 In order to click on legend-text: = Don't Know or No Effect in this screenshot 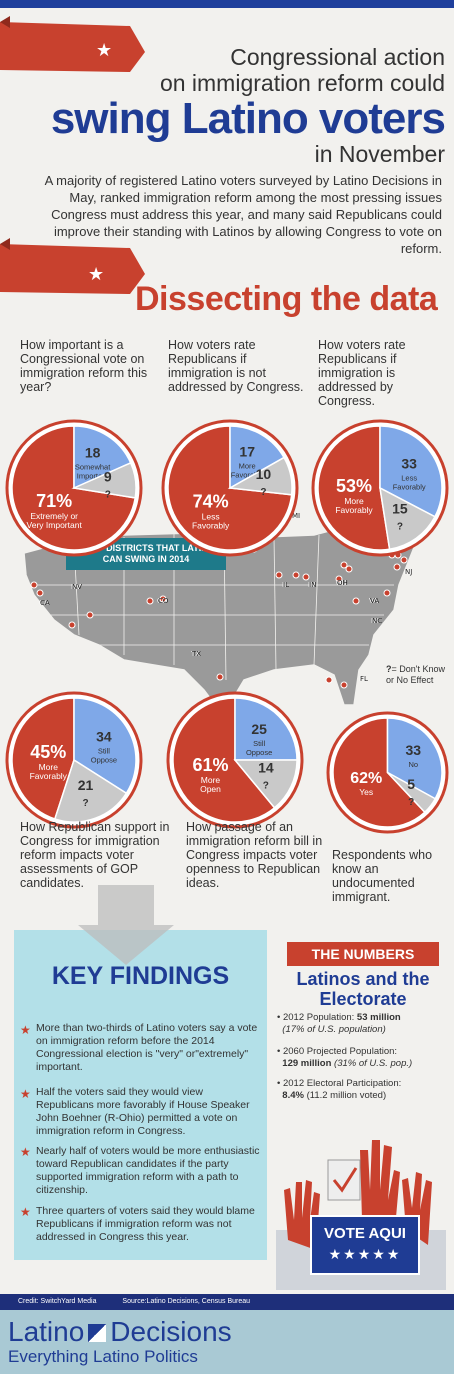, I will do `click(415, 674)`.